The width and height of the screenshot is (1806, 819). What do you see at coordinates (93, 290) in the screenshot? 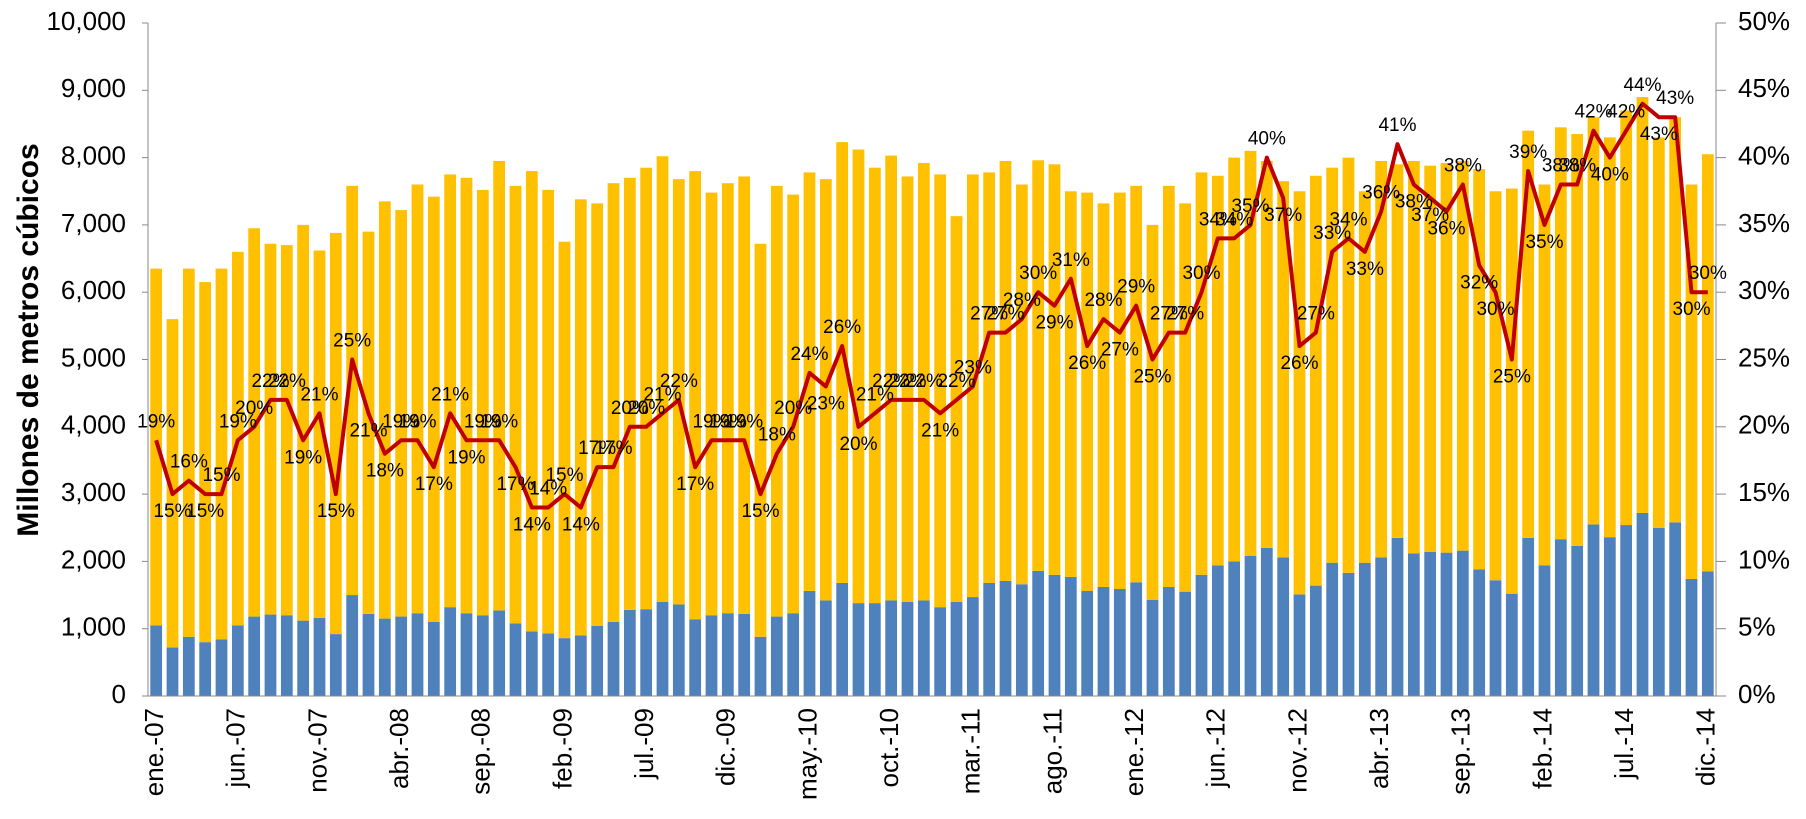
I see `y-tick-label: 6,000` at bounding box center [93, 290].